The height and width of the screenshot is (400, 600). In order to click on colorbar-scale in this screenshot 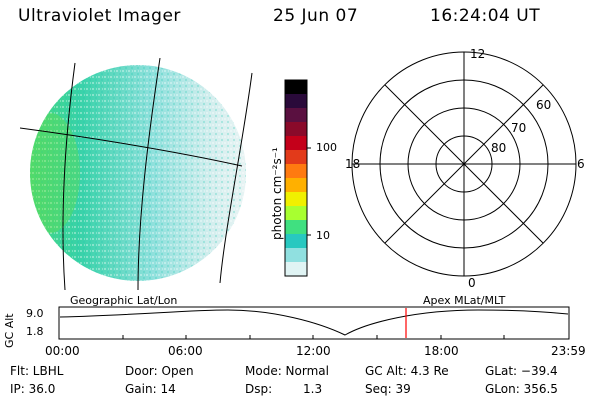, I will do `click(296, 178)`.